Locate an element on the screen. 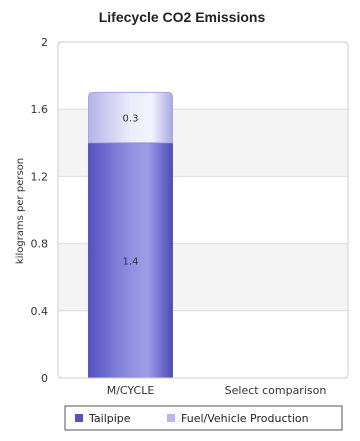 The image size is (360, 441). y-tick-label: 0.8 is located at coordinates (40, 244).